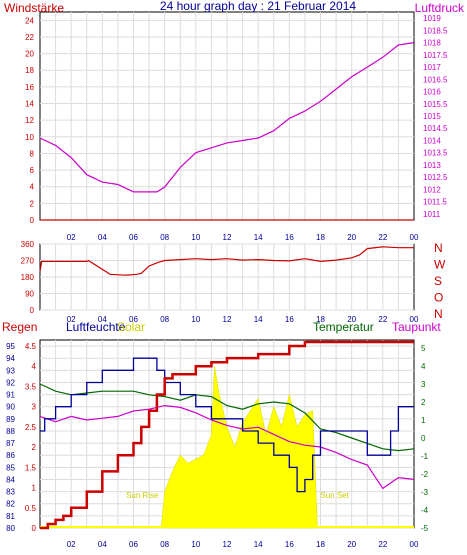  I want to click on panel1-left-tick: 18, so click(29, 70).